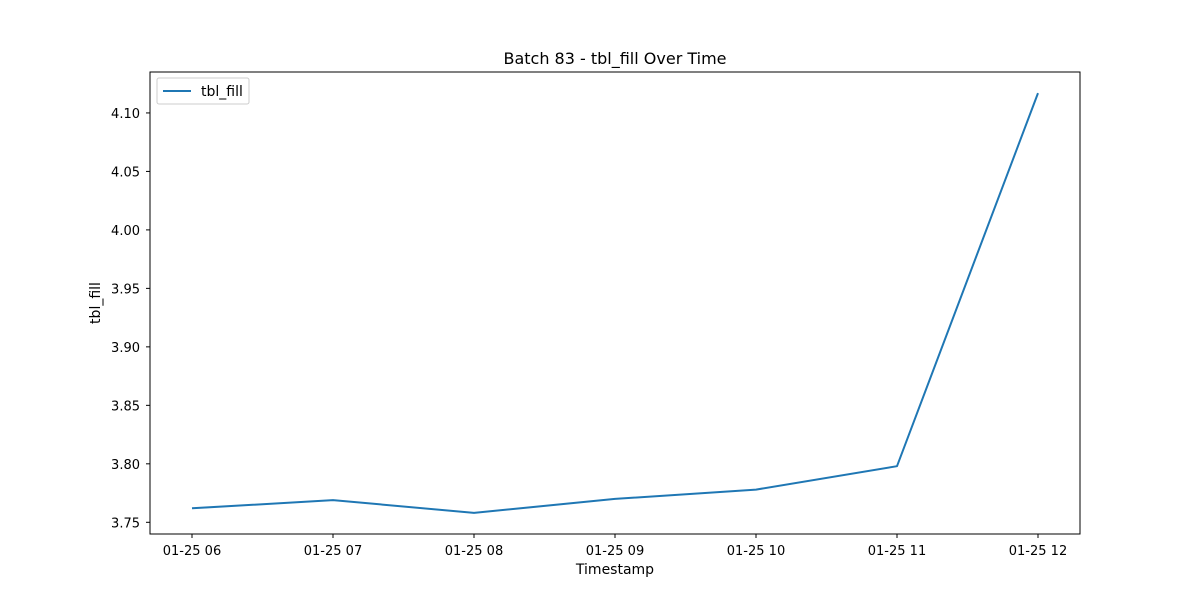 The image size is (1200, 604). I want to click on x-tick-label: 01-25 06, so click(192, 551).